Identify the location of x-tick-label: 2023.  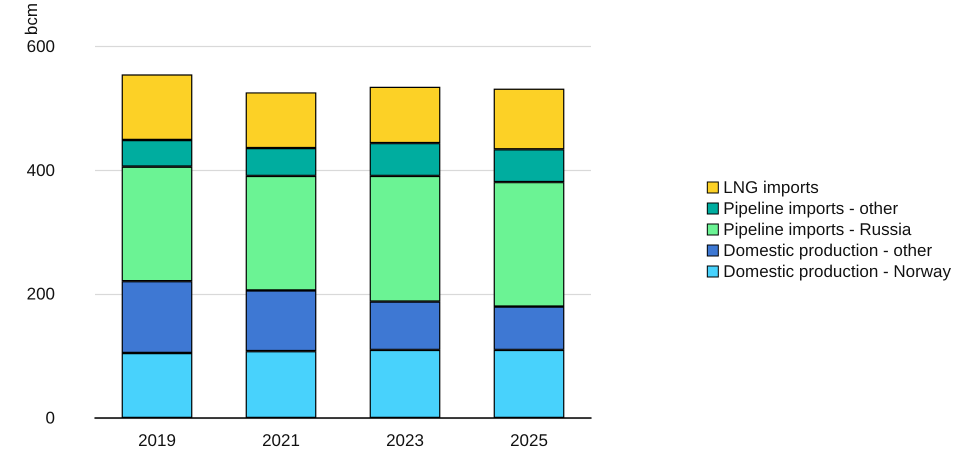
(405, 440).